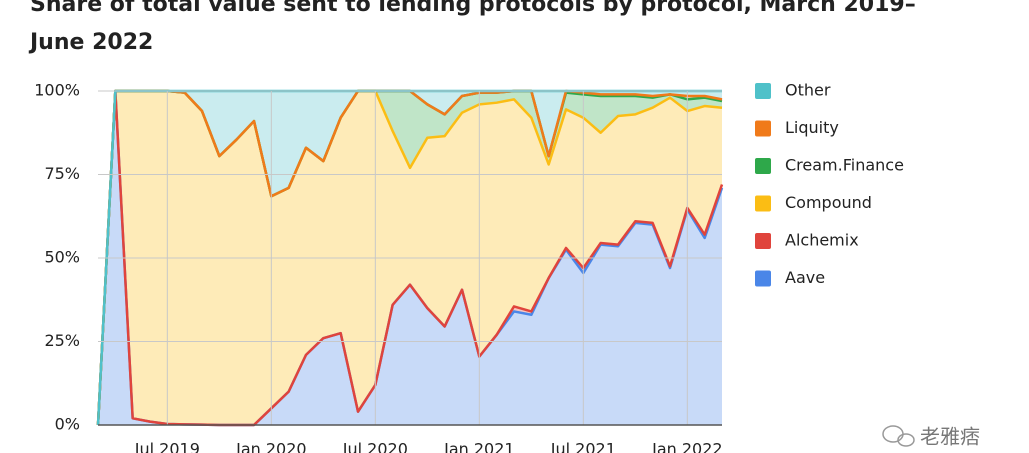 Image resolution: width=1029 pixels, height=453 pixels. What do you see at coordinates (808, 90) in the screenshot?
I see `legend-label: Other` at bounding box center [808, 90].